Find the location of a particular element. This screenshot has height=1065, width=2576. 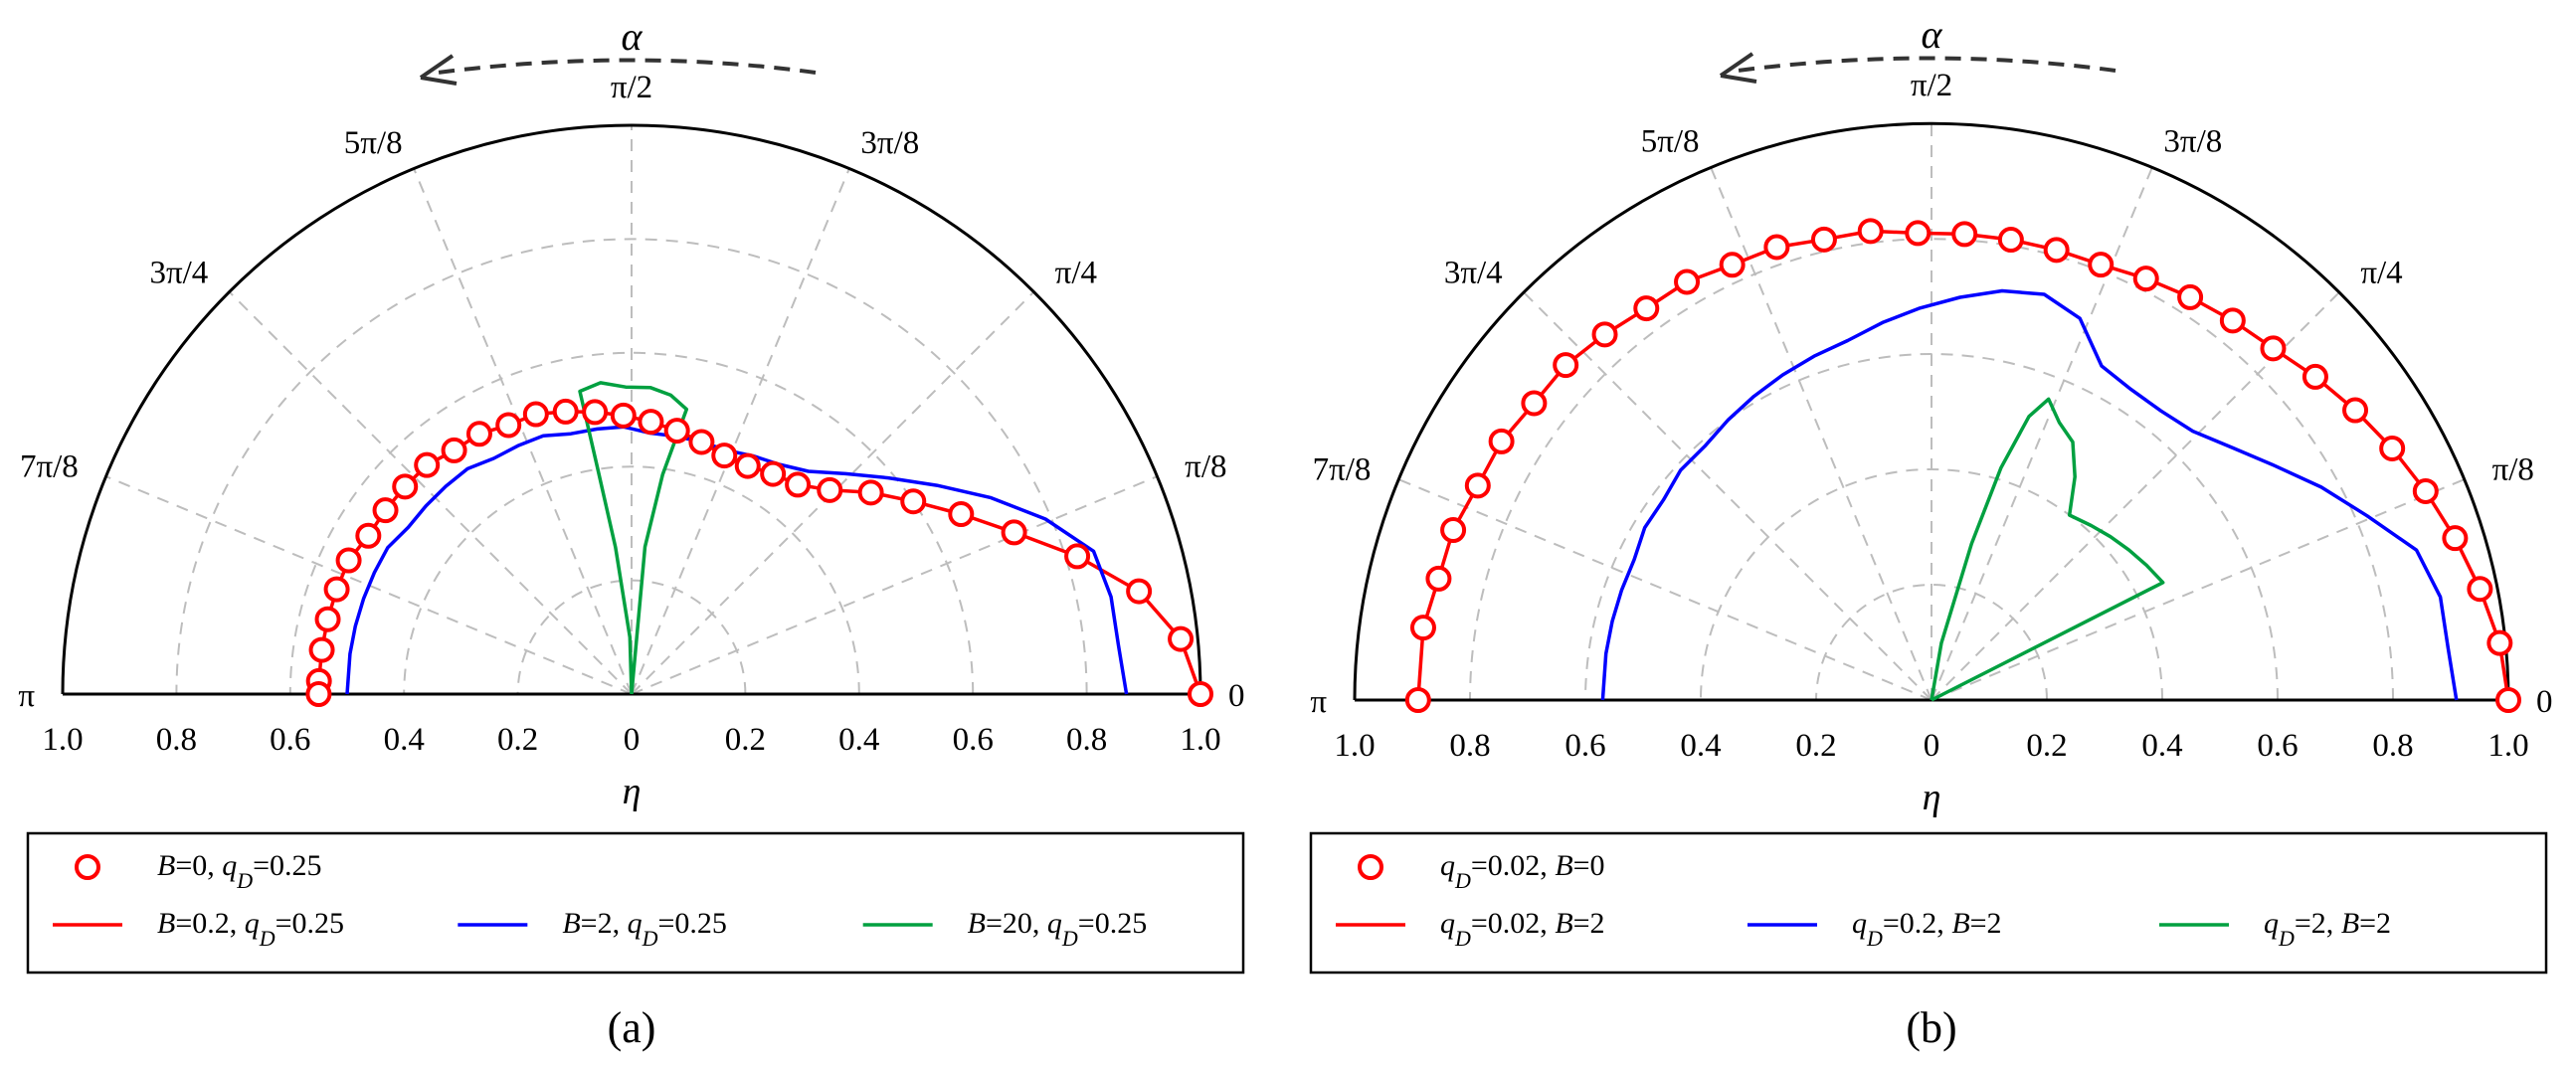

legend-label: B=20, qD=0.25 is located at coordinates (1058, 929).